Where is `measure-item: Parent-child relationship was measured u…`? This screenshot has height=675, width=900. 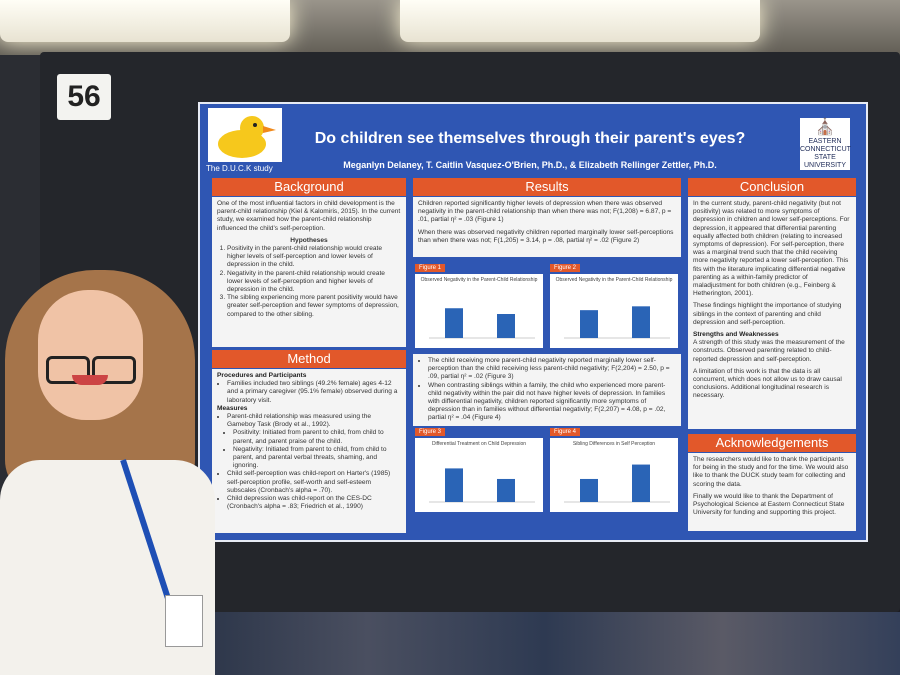 measure-item: Parent-child relationship was measured u… is located at coordinates (314, 421).